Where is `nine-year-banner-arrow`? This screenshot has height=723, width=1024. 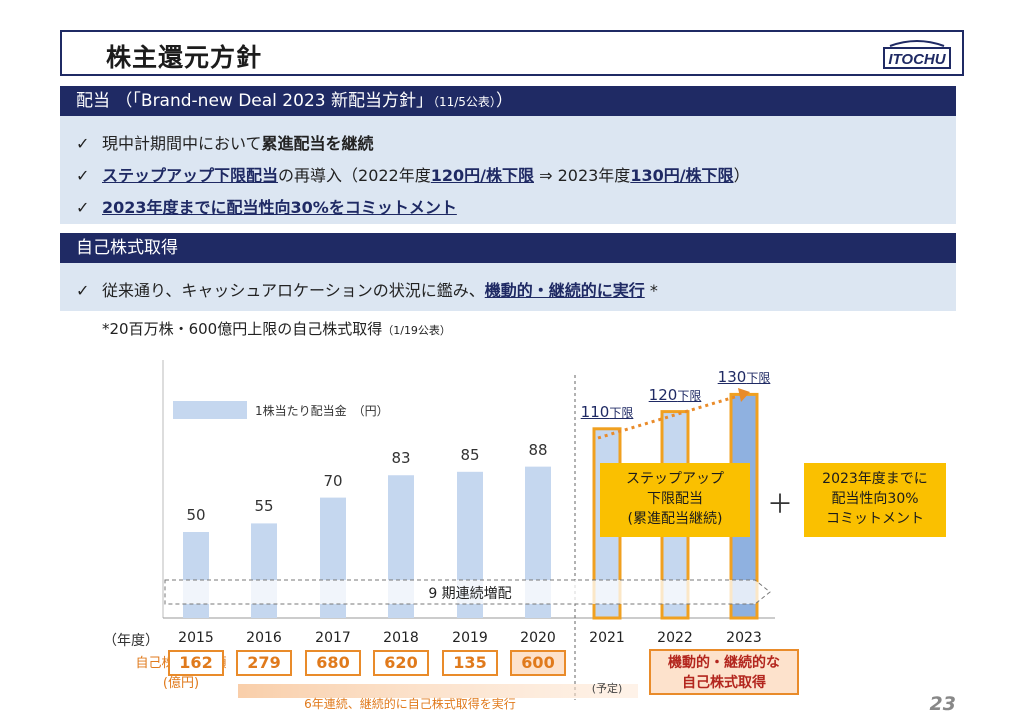 nine-year-banner-arrow is located at coordinates (467, 592).